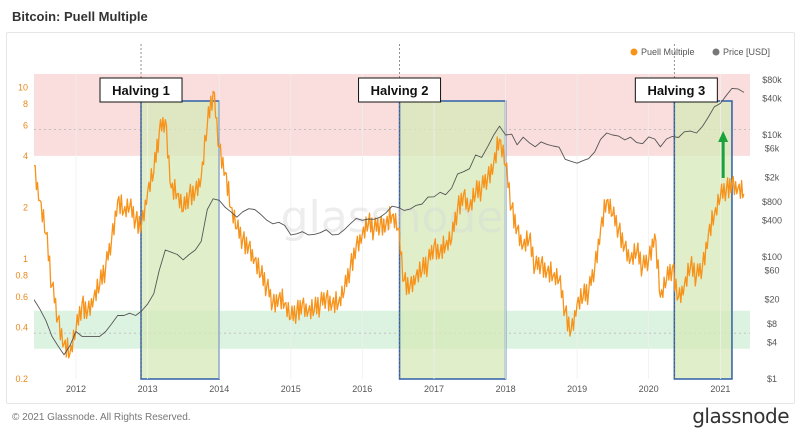 The height and width of the screenshot is (438, 801). What do you see at coordinates (25, 259) in the screenshot?
I see `y-left-tick-label: 1` at bounding box center [25, 259].